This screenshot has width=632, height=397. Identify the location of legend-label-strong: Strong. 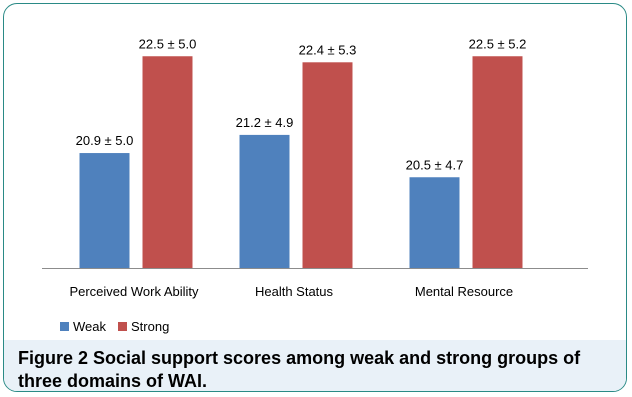
(150, 326).